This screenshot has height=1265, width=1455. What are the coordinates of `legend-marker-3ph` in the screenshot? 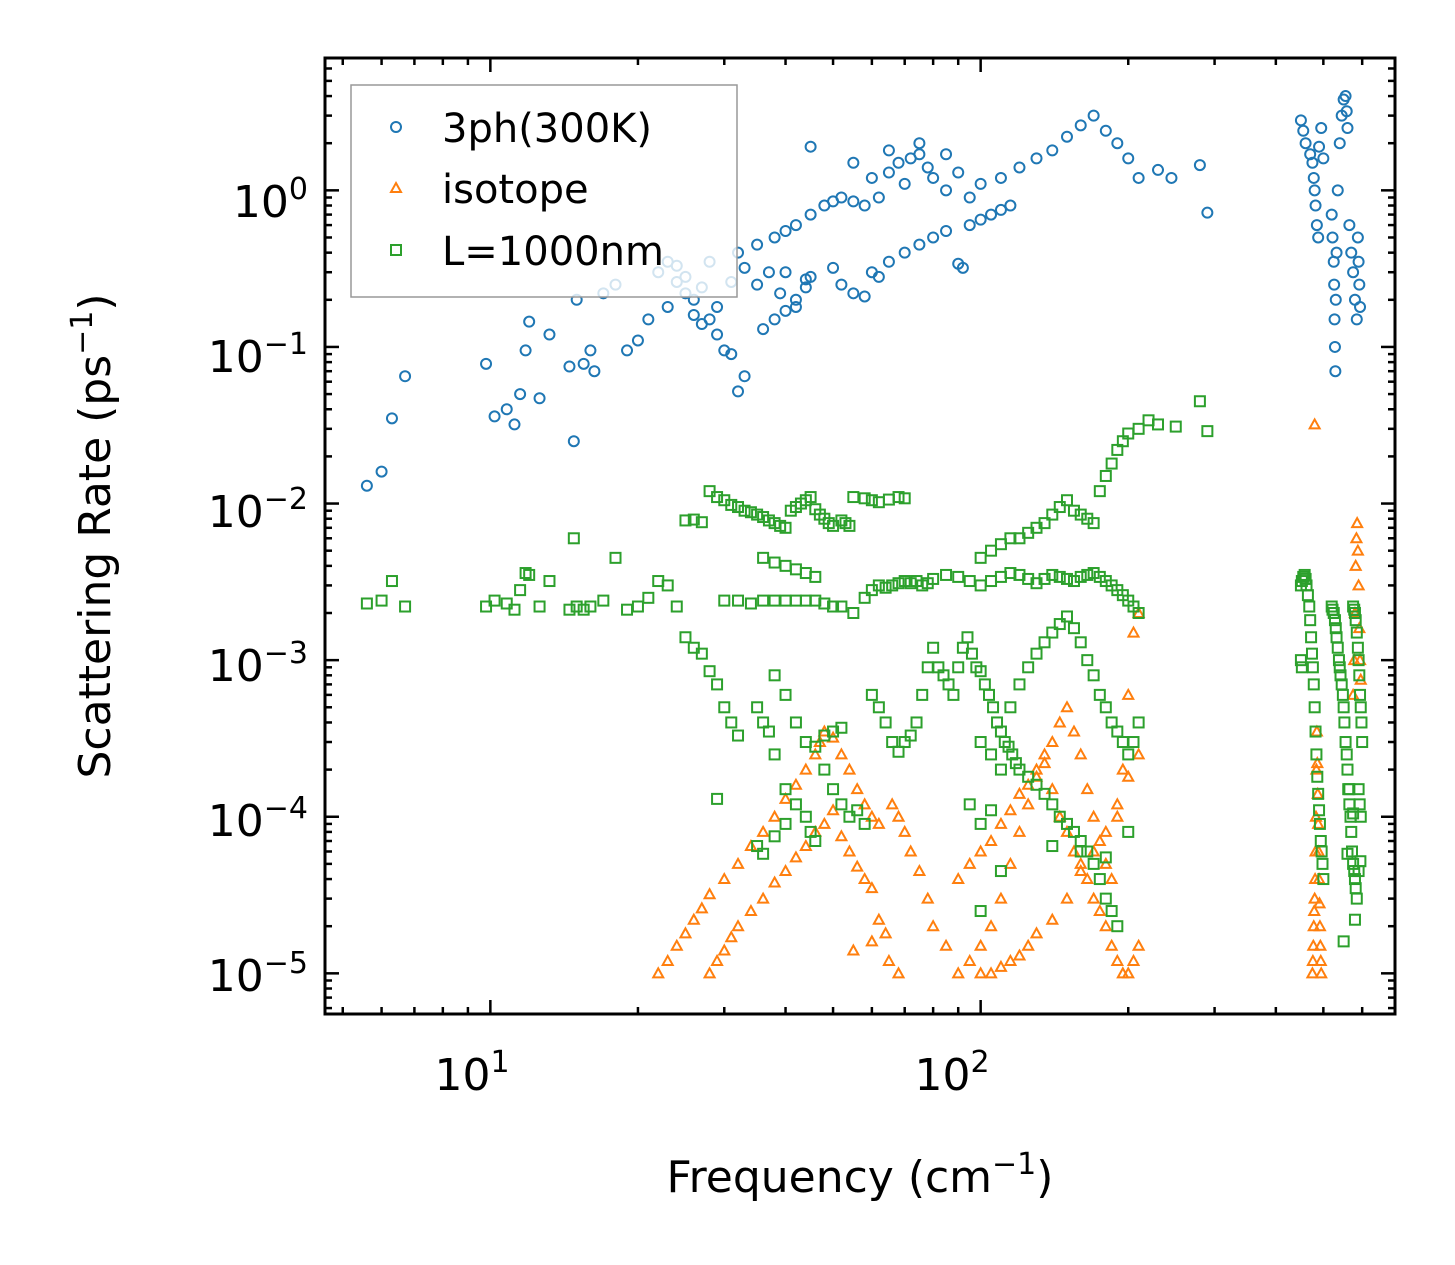 It's located at (396, 127).